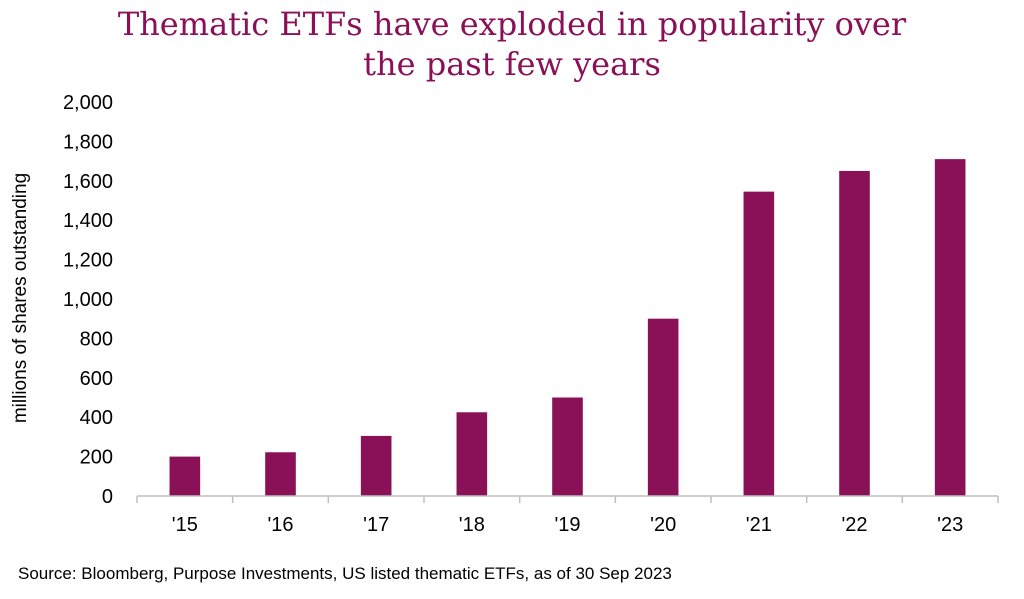 Image resolution: width=1024 pixels, height=599 pixels. I want to click on x-tick-label: '21, so click(759, 525).